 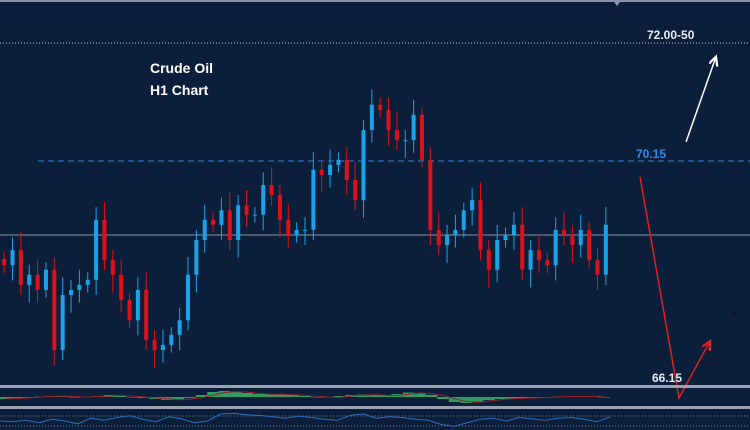 What do you see at coordinates (671, 35) in the screenshot?
I see `level-label-72: 72.00-50` at bounding box center [671, 35].